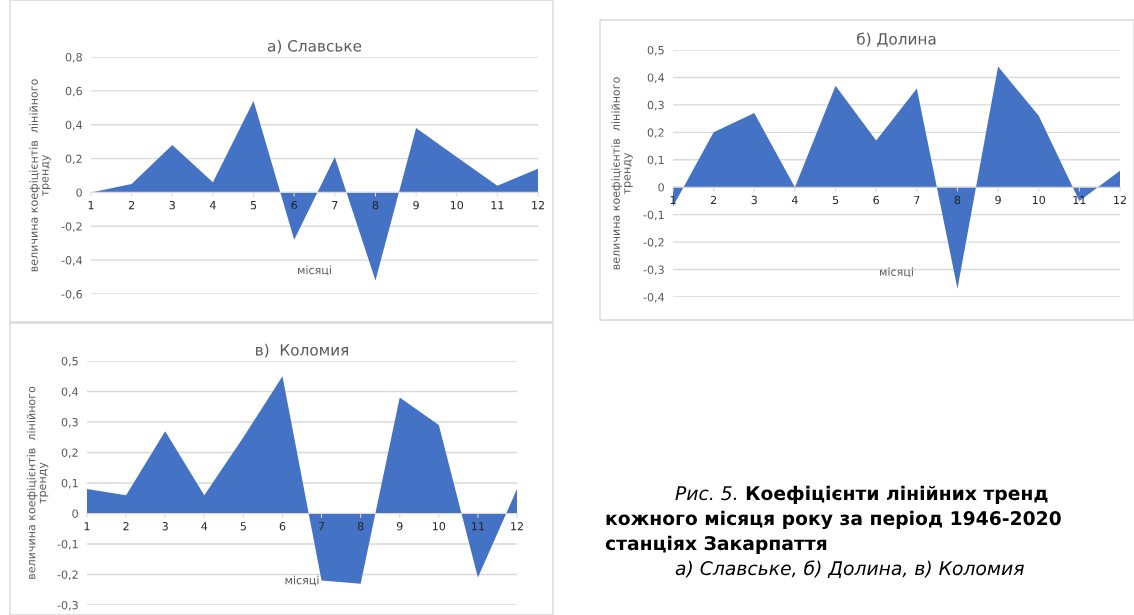 The width and height of the screenshot is (1134, 615). I want to click on text: Рис. 5., so click(706, 493).